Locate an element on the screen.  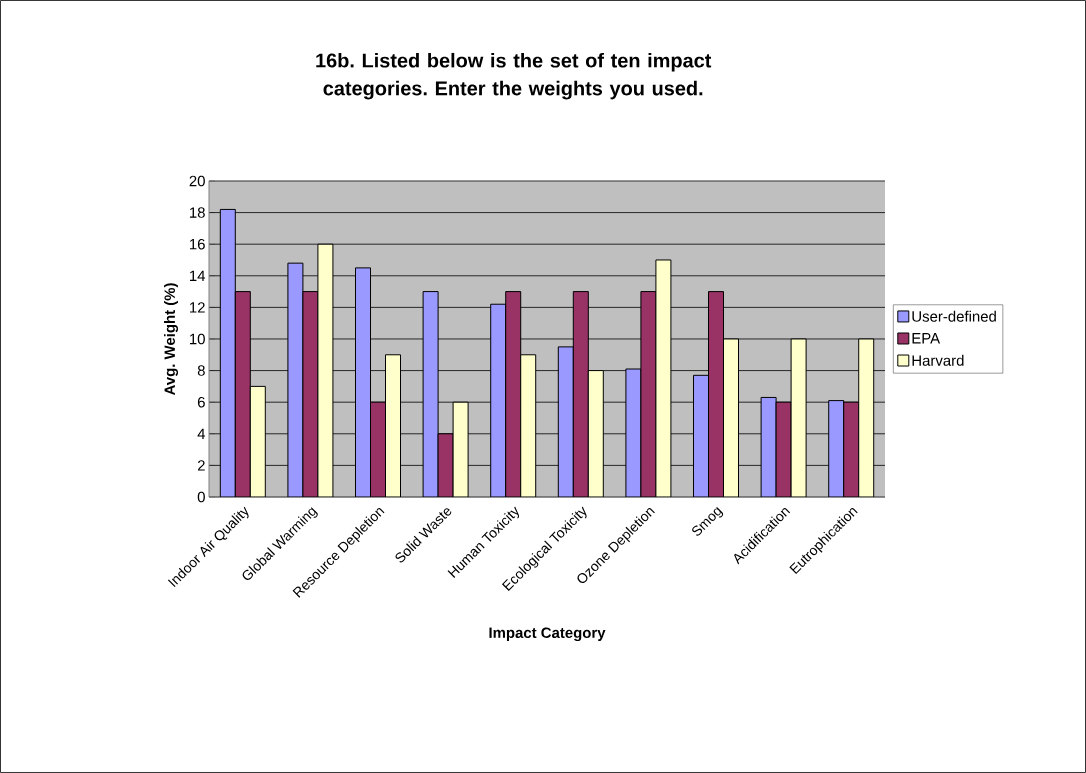
y-tick-label: 20 is located at coordinates (197, 181).